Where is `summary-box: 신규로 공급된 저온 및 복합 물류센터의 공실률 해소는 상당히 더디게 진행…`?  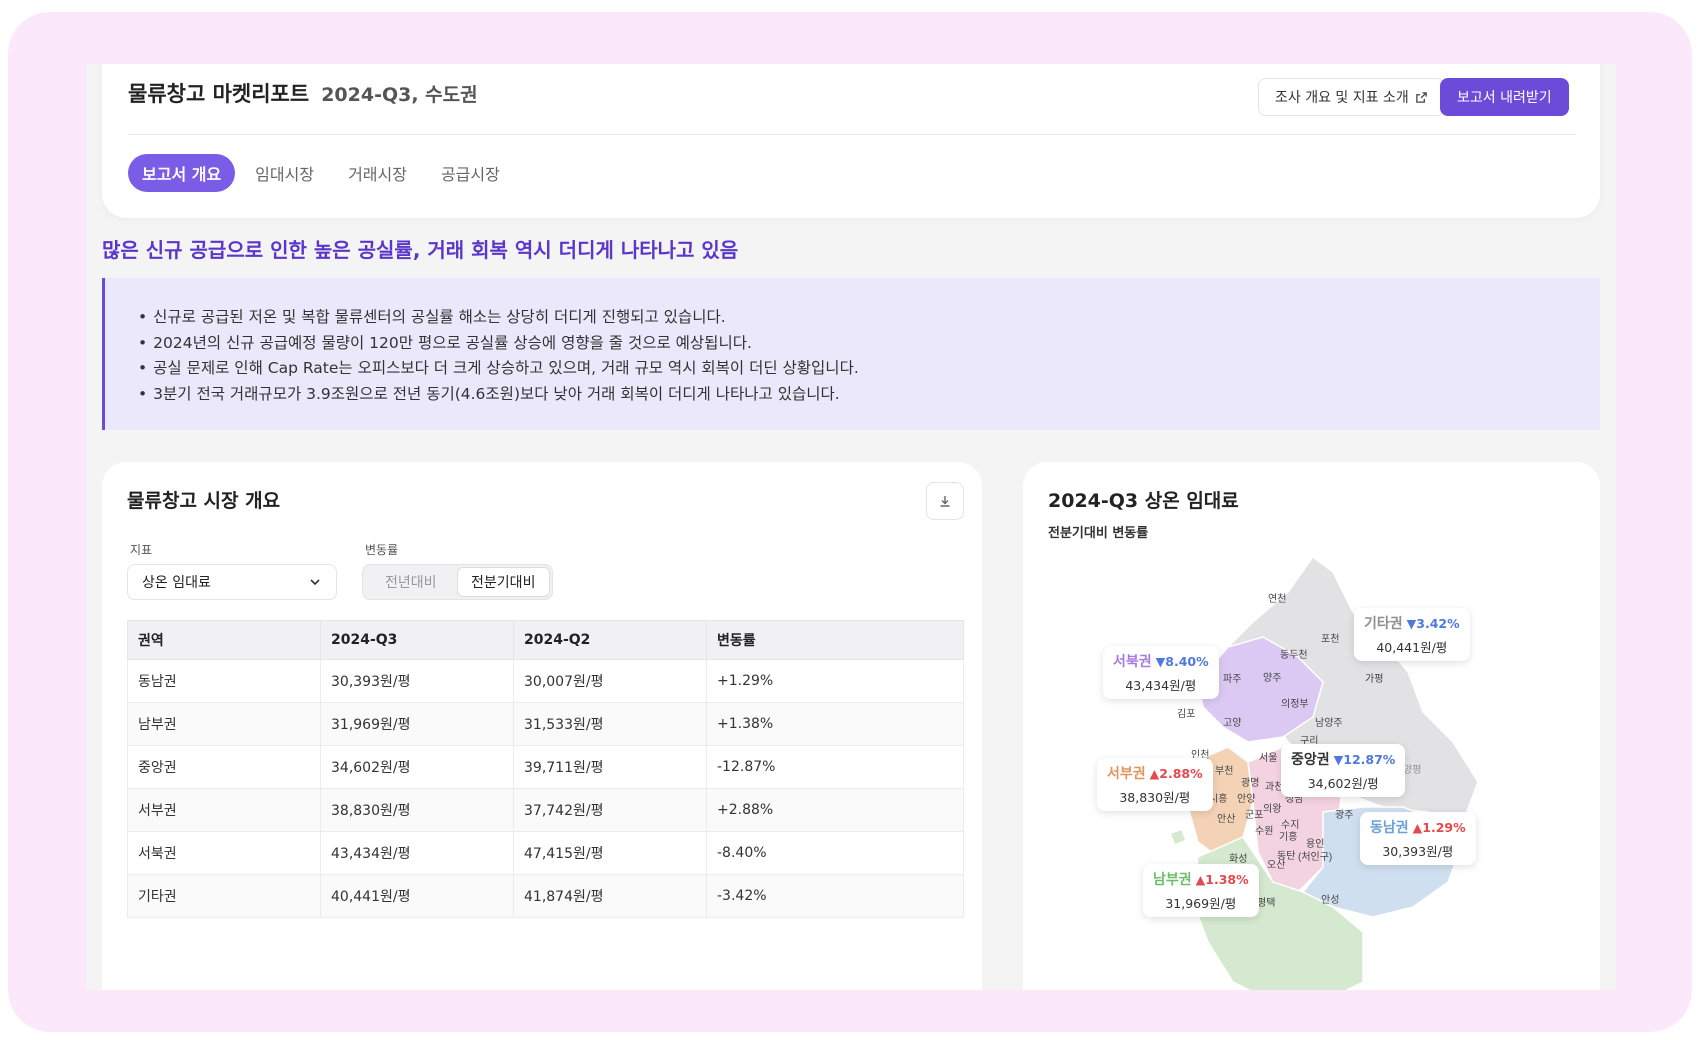
summary-box: 신규로 공급된 저온 및 복합 물류센터의 공실률 해소는 상당히 더디게 진행… is located at coordinates (851, 354).